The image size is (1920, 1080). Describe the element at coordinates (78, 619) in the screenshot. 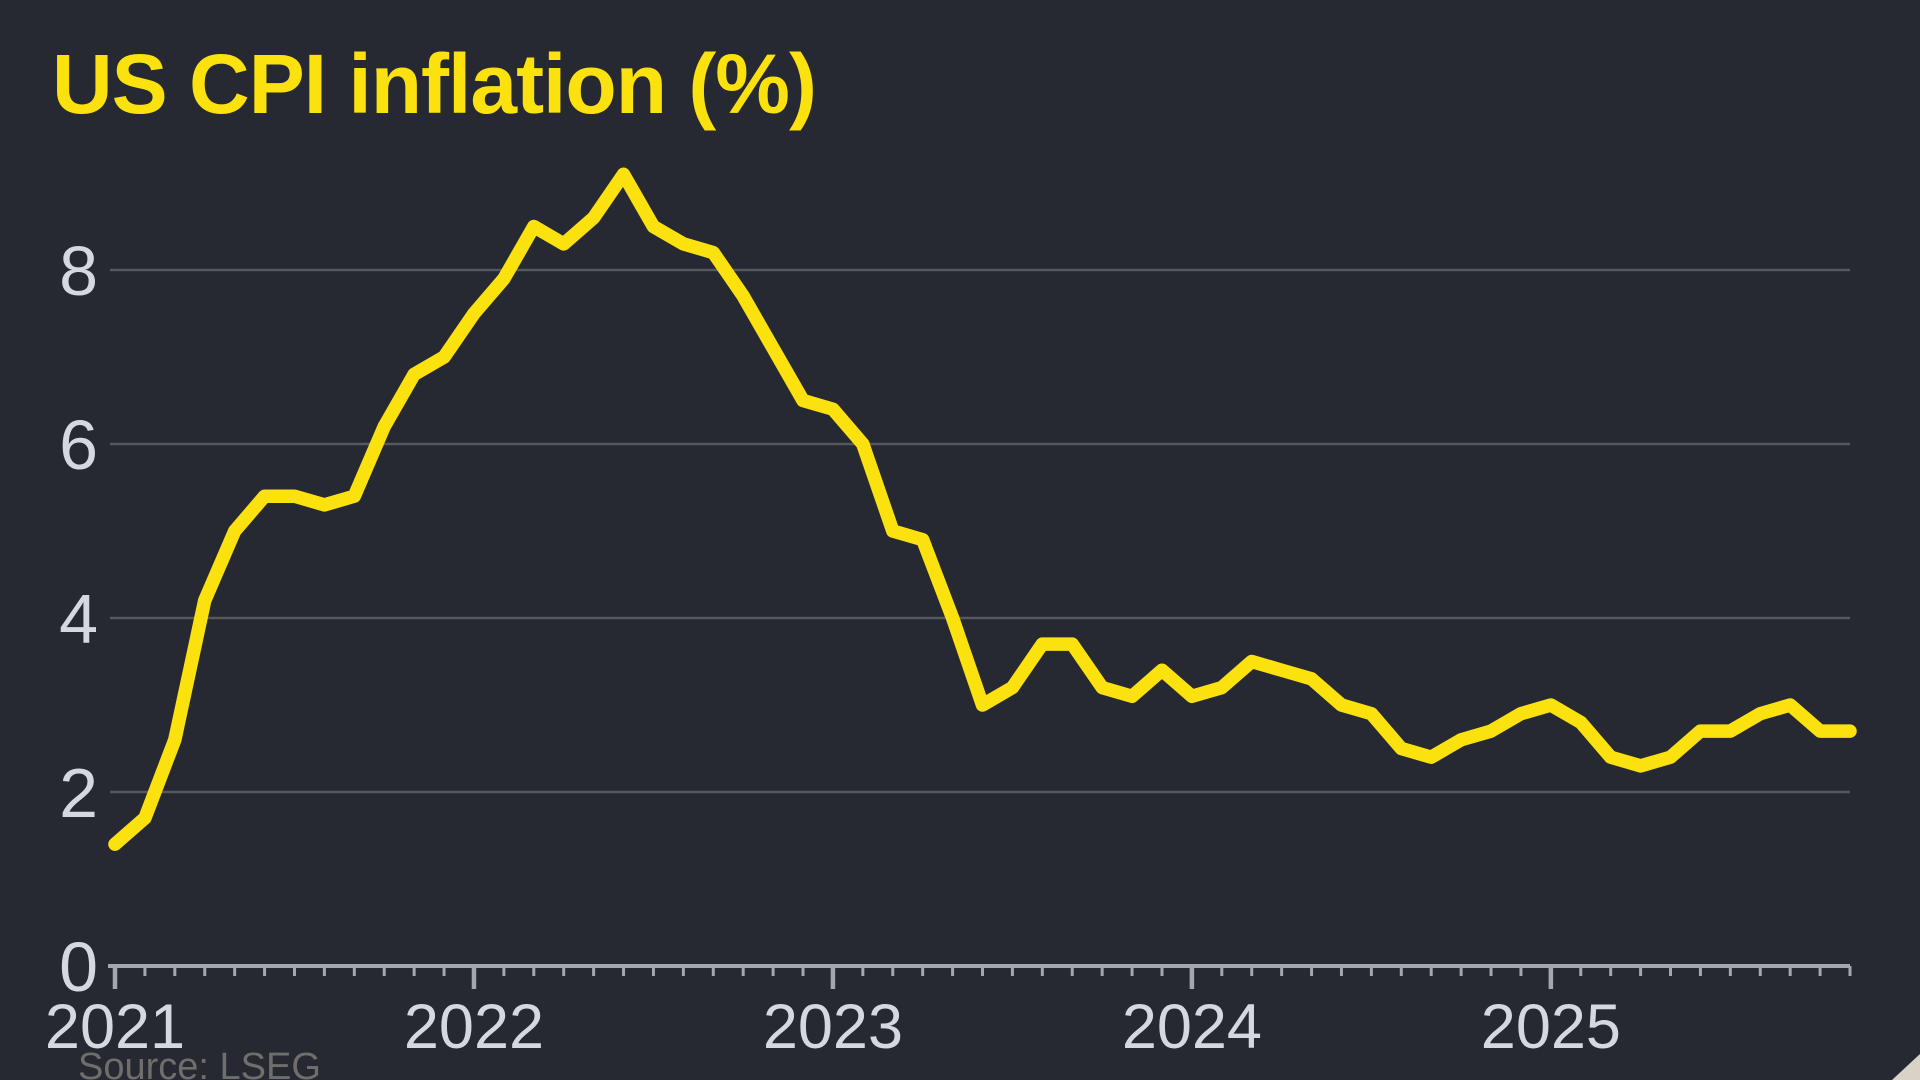

I see `y-axis-label-4: 4` at that location.